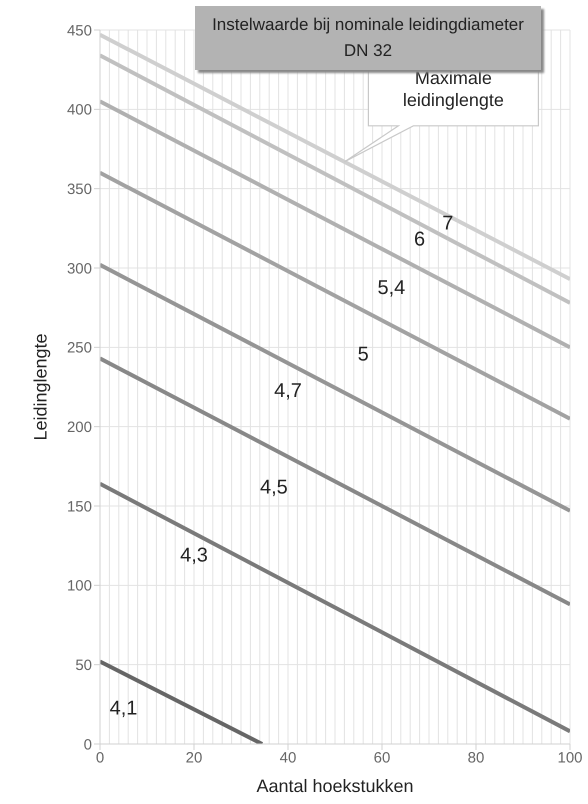 This screenshot has width=588, height=804. Describe the element at coordinates (420, 239) in the screenshot. I see `series-label: 6` at that location.